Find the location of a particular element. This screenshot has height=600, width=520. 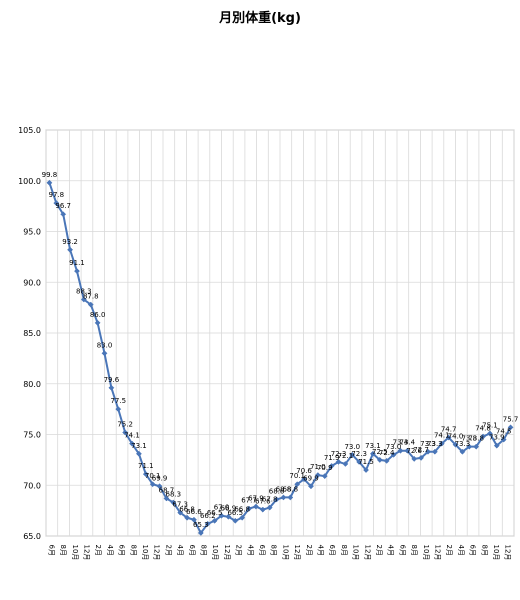

data-label: 68.8 is located at coordinates (284, 489).